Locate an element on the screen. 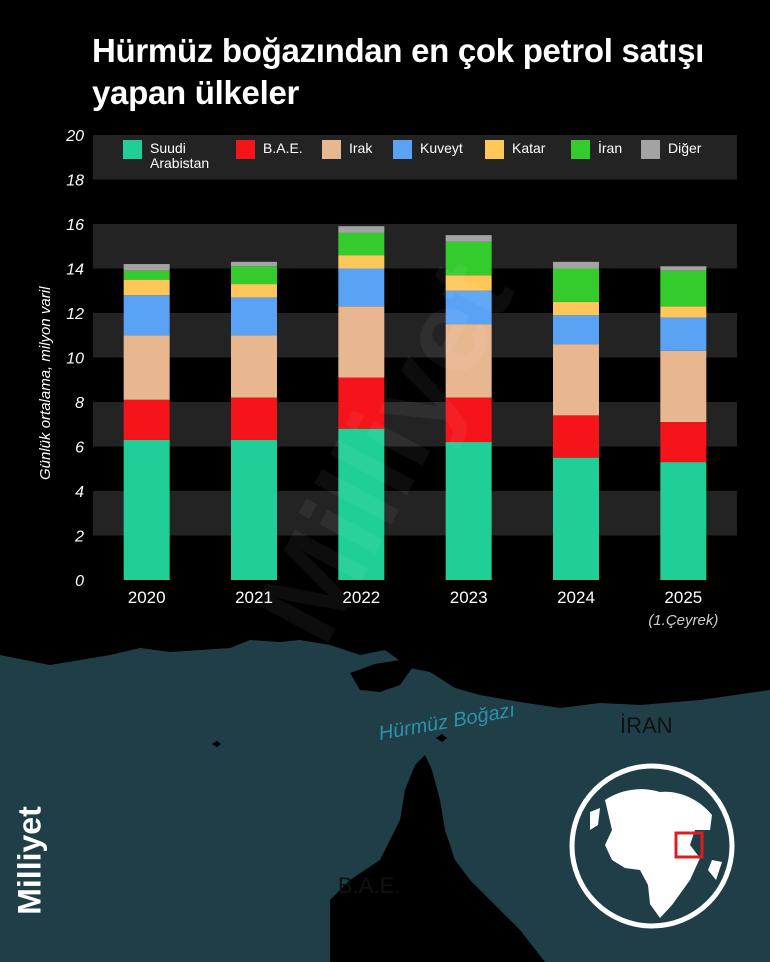  legend-label: İran is located at coordinates (610, 147).